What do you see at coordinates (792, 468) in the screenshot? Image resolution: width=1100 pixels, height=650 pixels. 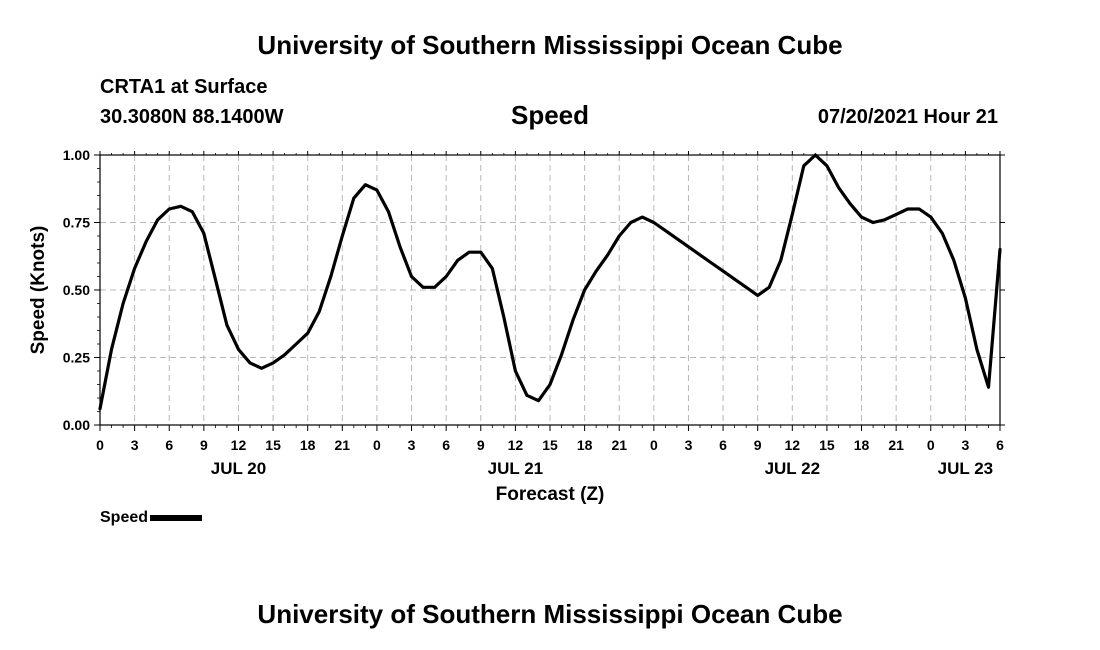 I see `x-date-label: JUL 22` at bounding box center [792, 468].